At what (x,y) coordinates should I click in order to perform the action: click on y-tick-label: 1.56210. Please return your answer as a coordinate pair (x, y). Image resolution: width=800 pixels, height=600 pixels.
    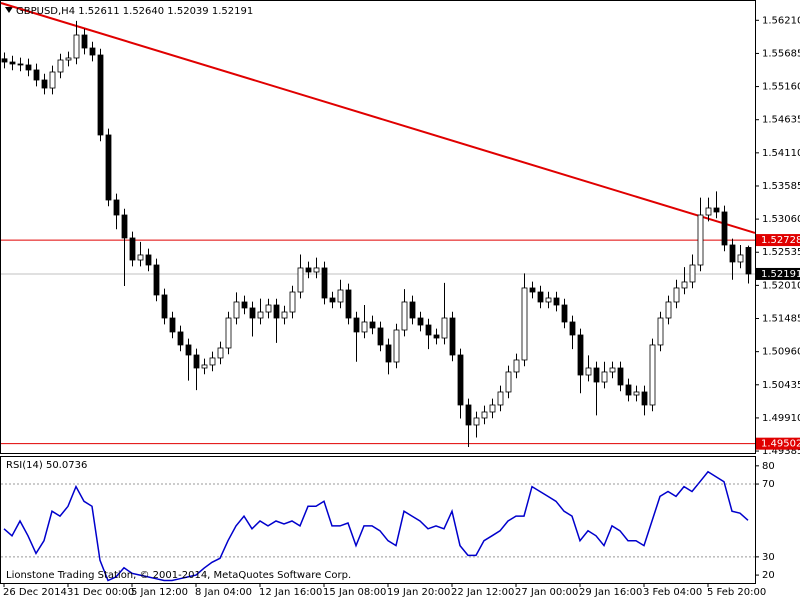
    Looking at the image, I should click on (781, 20).